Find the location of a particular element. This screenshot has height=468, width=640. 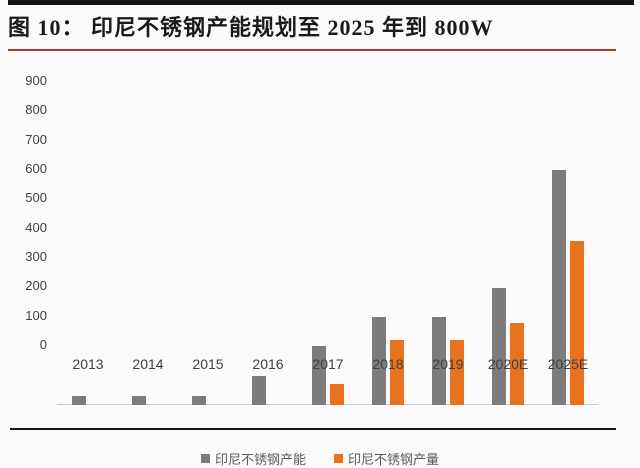

figure-title: 图 10： 印尼不锈钢产能规划至 2025 年到 800W is located at coordinates (251, 27).